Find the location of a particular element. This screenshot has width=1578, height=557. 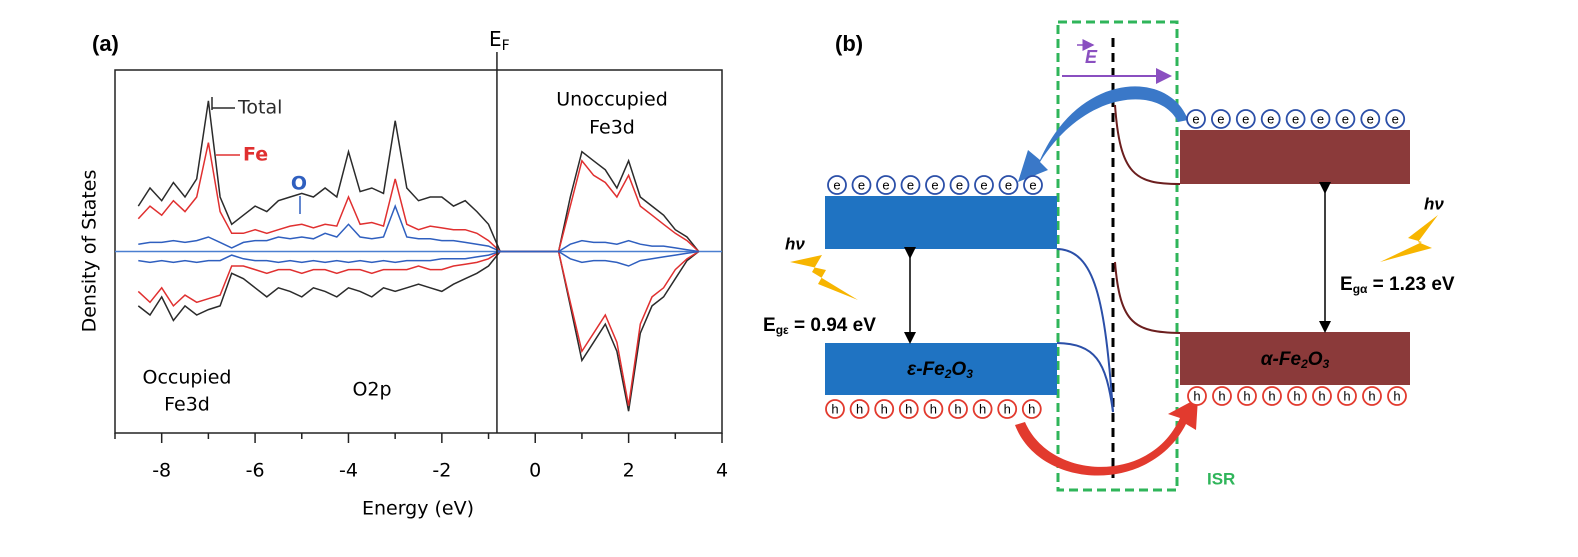

fermi-label: EF is located at coordinates (499, 41).